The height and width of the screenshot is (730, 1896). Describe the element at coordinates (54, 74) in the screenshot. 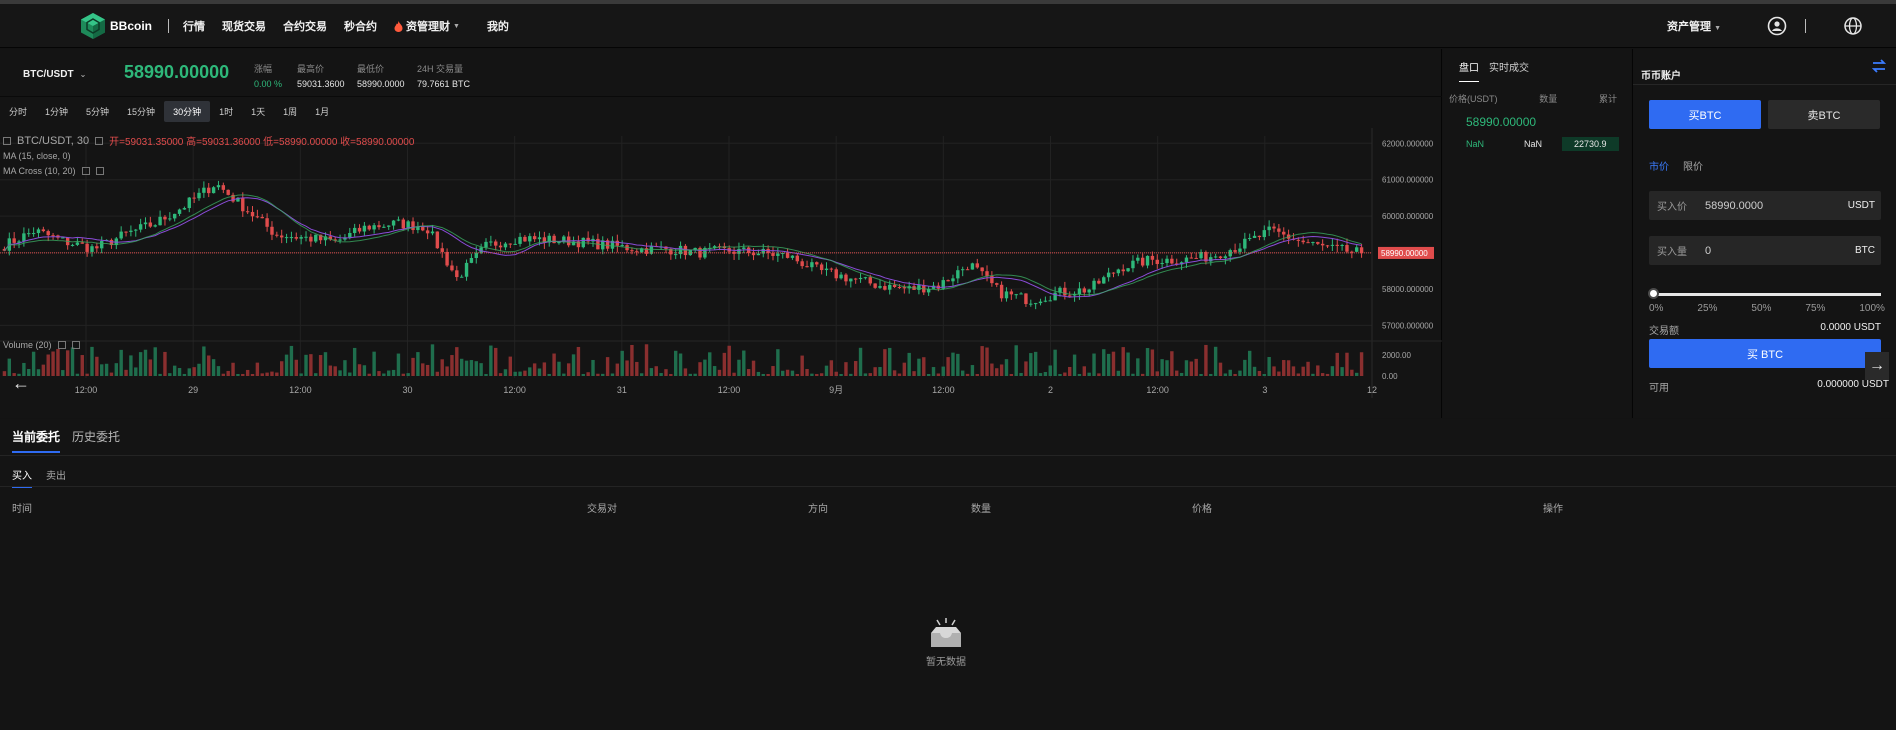

I see `pair-selector: BTC/USDT ⌄` at that location.